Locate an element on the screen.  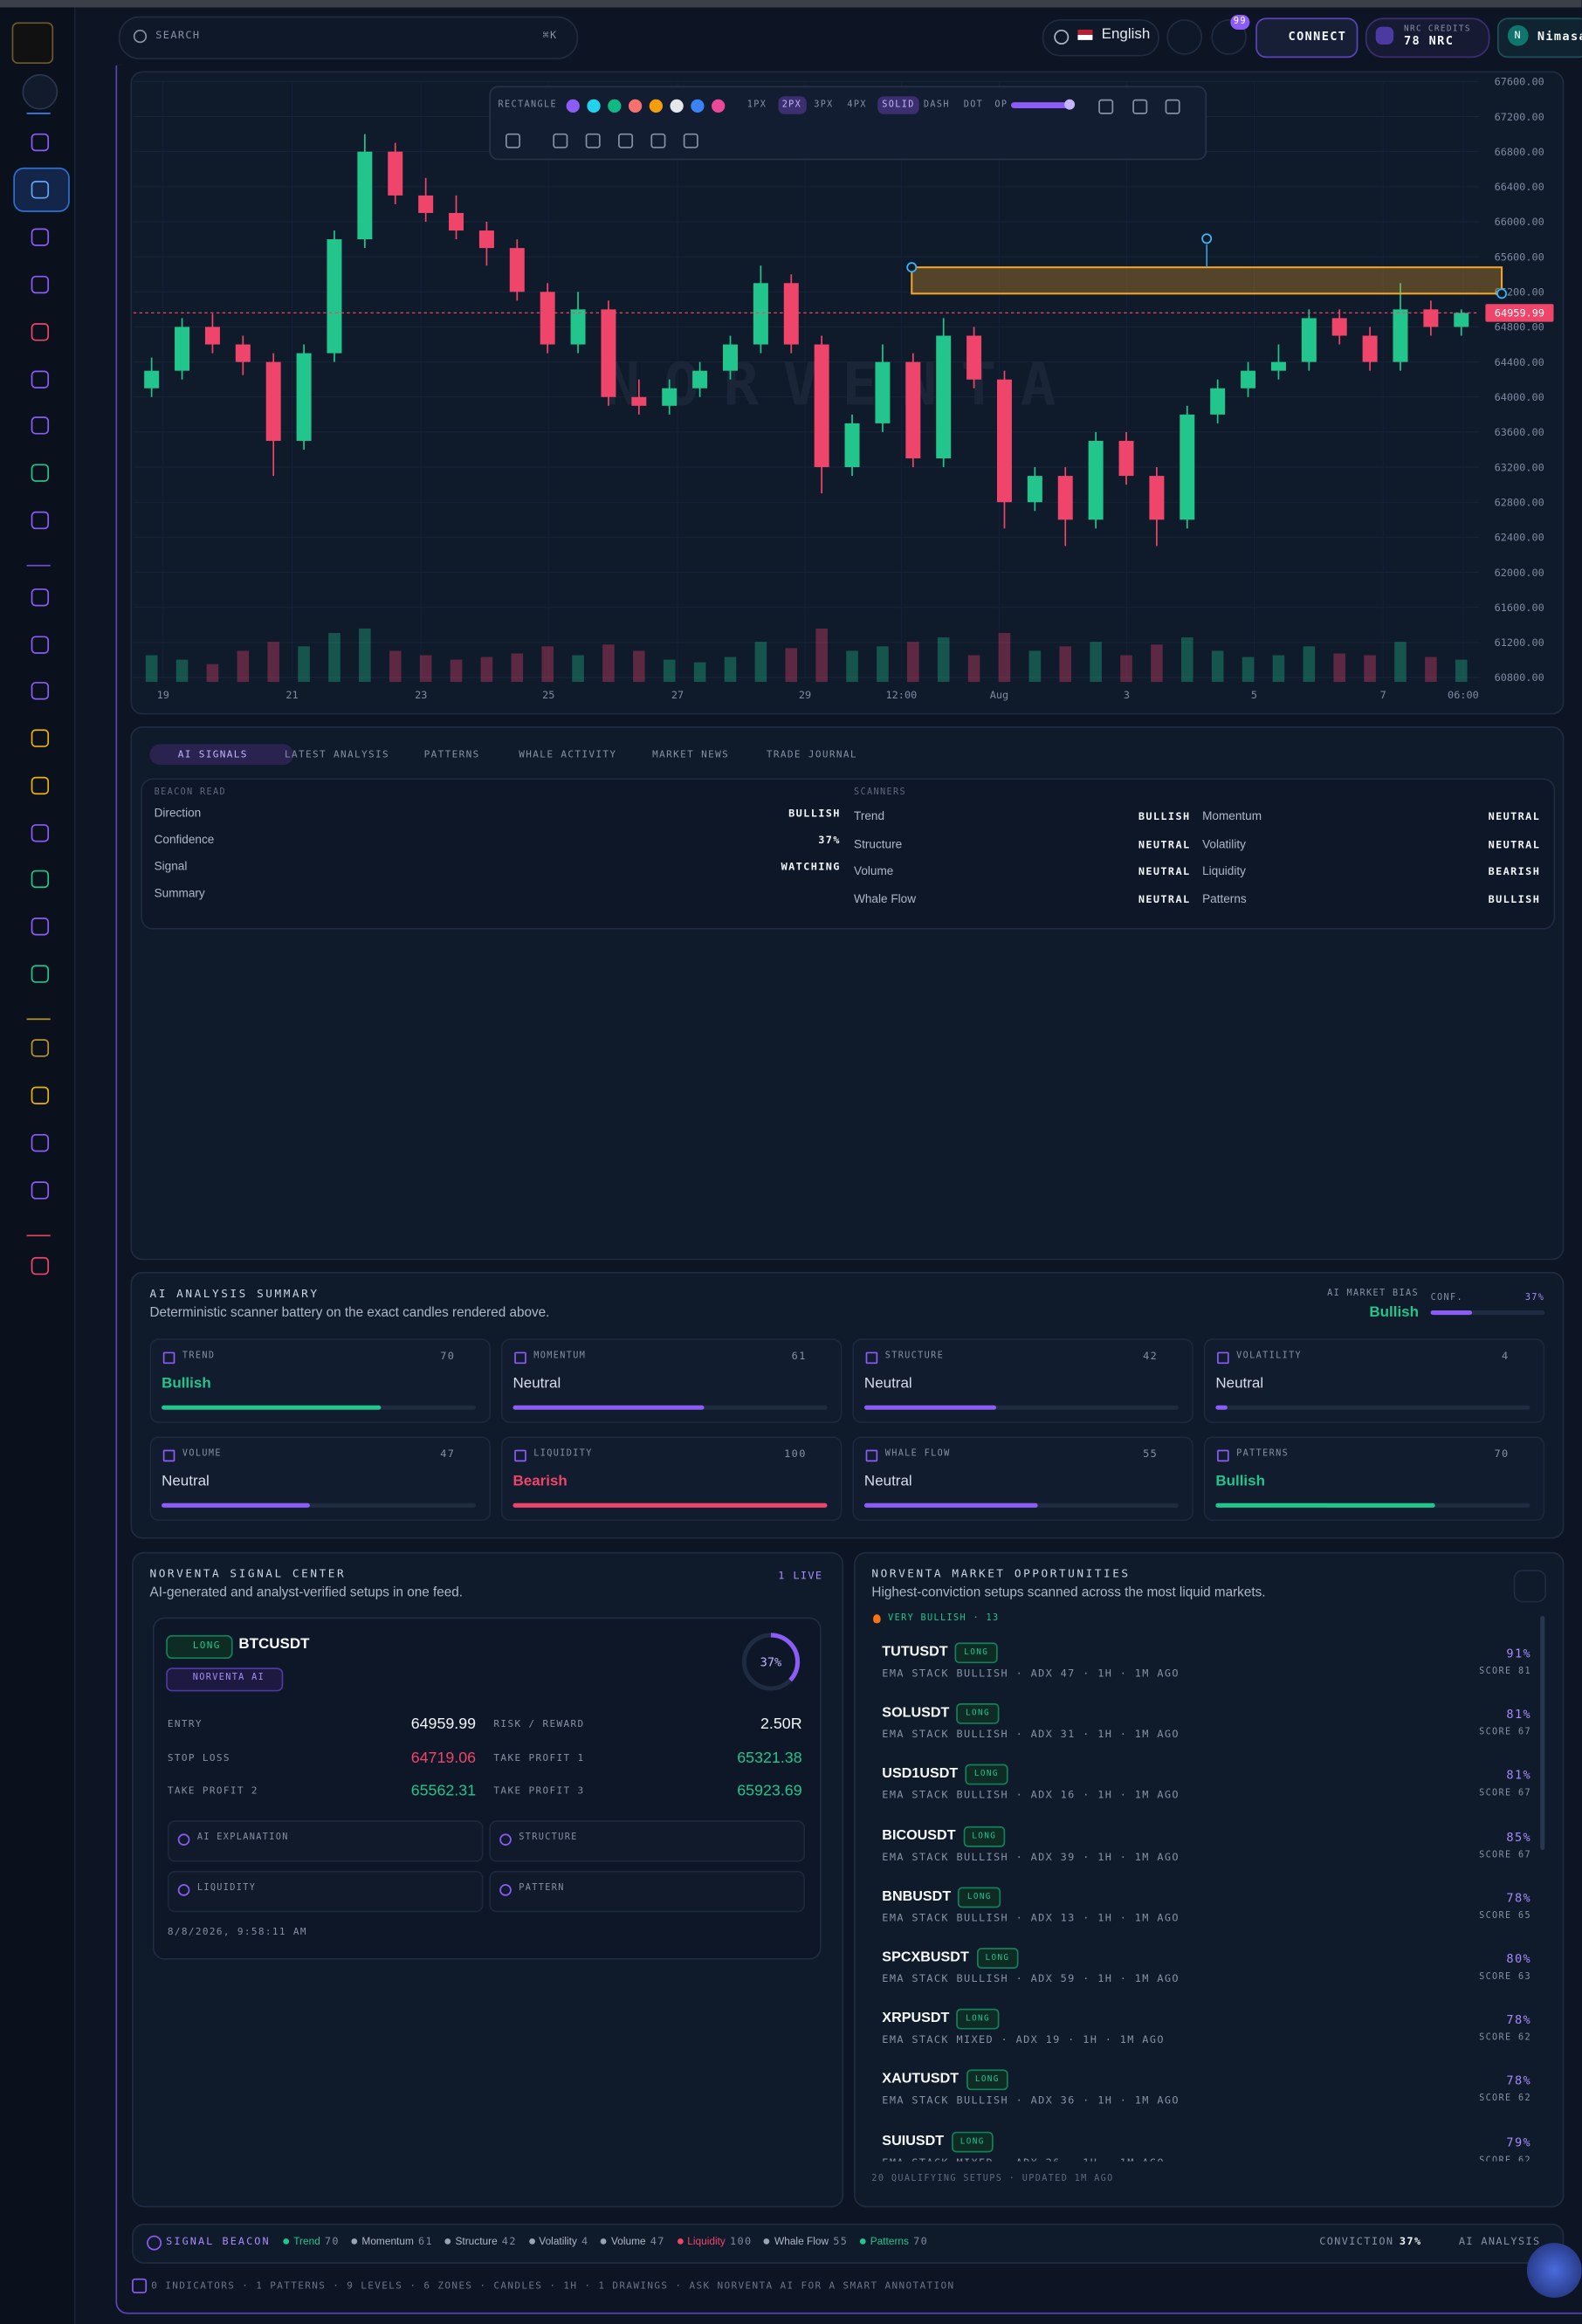
ai-analysis-button: AI ANALYSIS is located at coordinates (1499, 2241).